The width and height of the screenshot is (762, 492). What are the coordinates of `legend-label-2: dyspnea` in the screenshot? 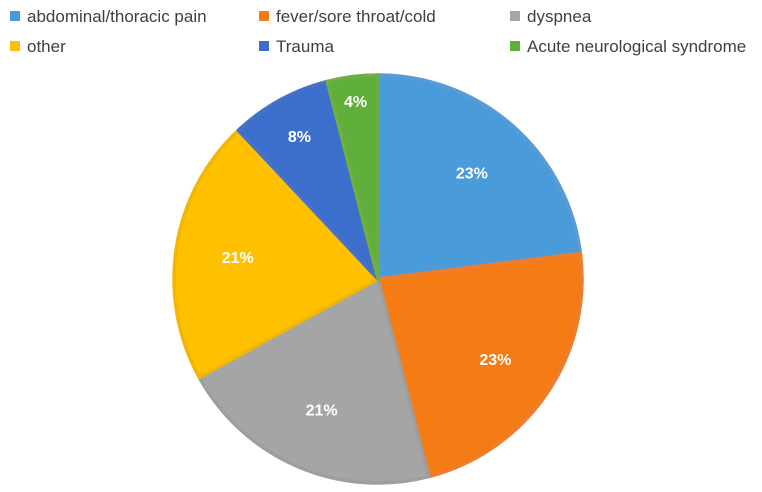 It's located at (559, 16).